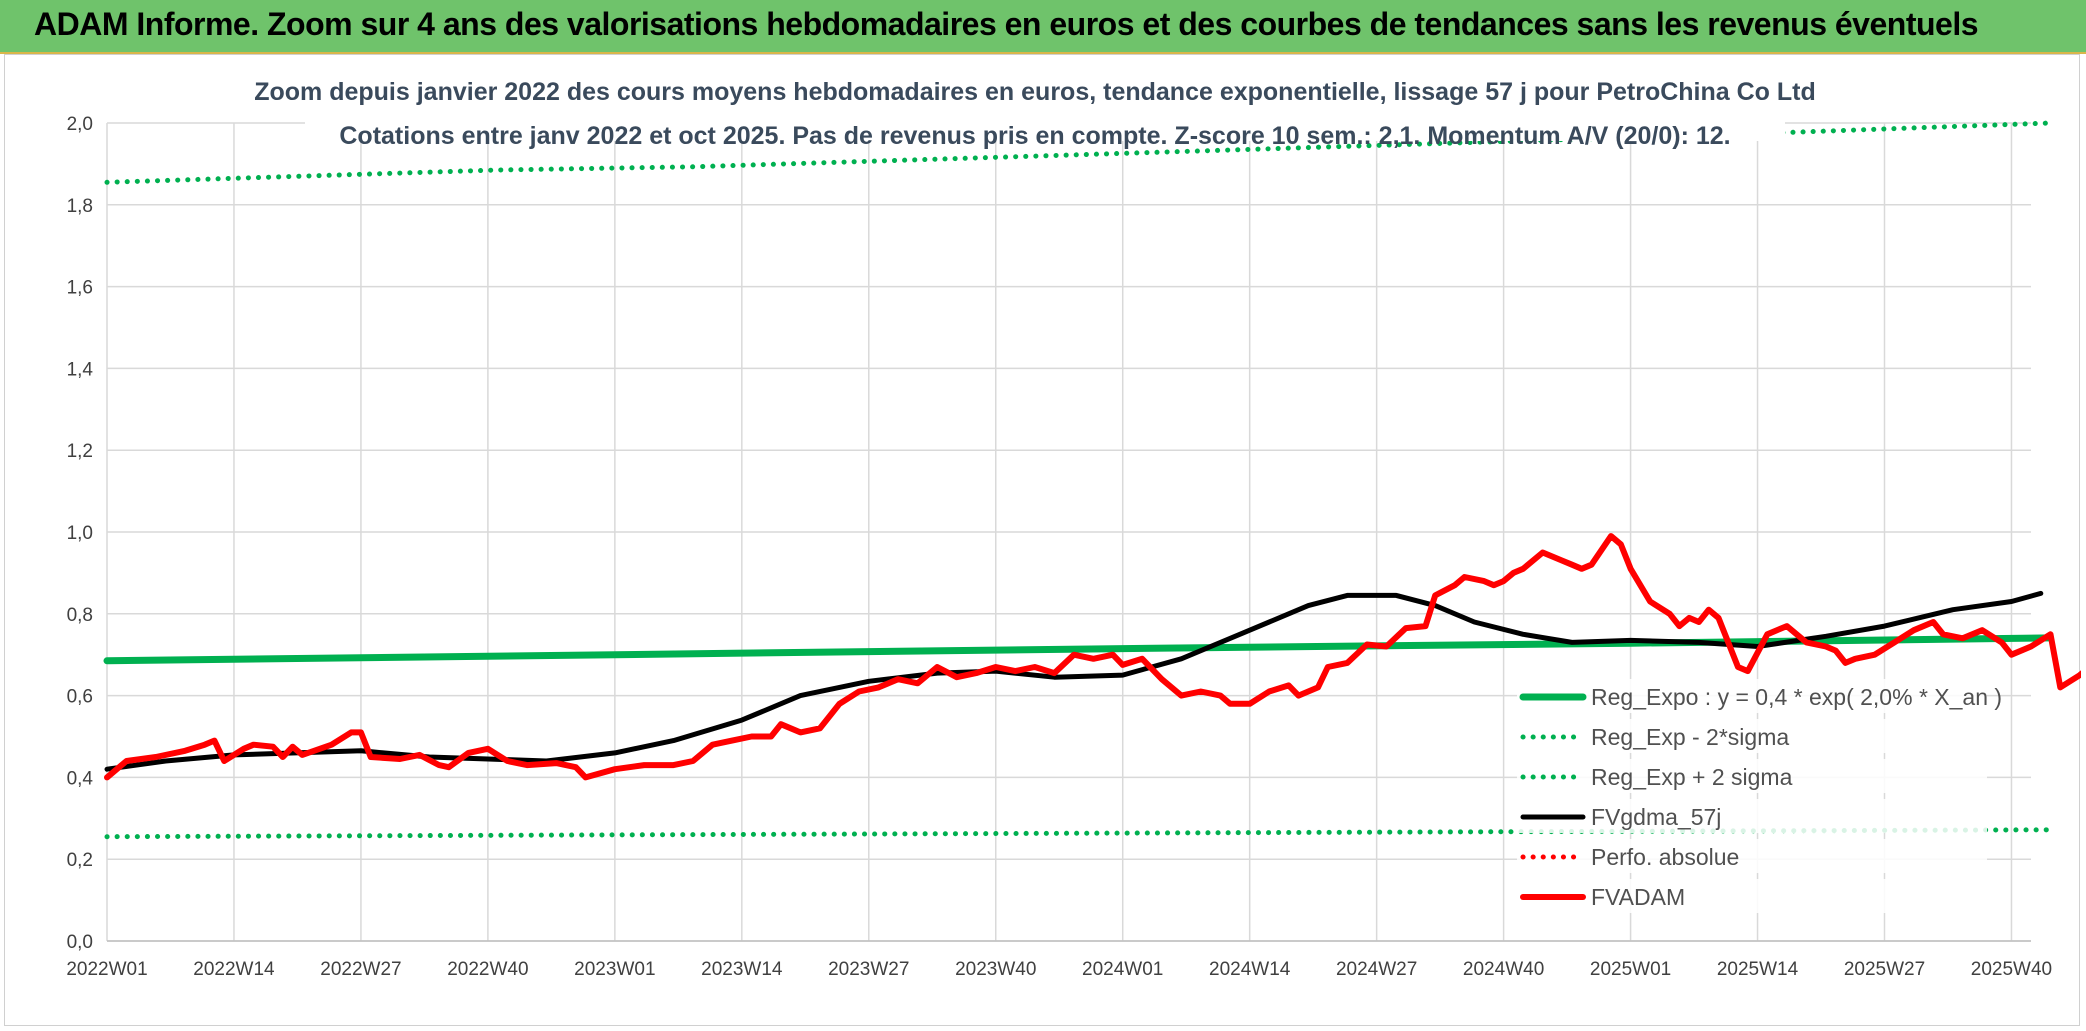 The height and width of the screenshot is (1031, 2086). What do you see at coordinates (1376, 969) in the screenshot?
I see `x-tick-label: 2024W27` at bounding box center [1376, 969].